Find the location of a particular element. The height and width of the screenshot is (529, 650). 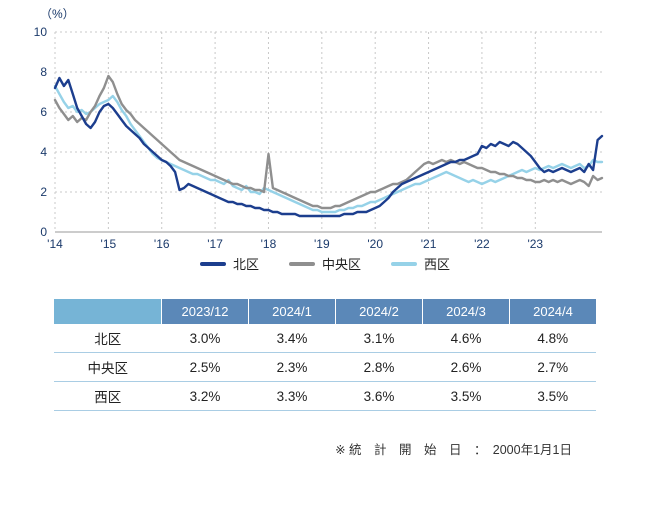

y-tick-label: 4 is located at coordinates (43, 152).